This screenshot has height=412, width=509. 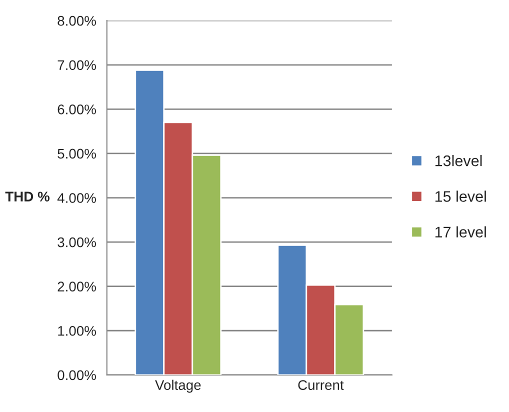 What do you see at coordinates (460, 196) in the screenshot?
I see `legend-label: 15 level` at bounding box center [460, 196].